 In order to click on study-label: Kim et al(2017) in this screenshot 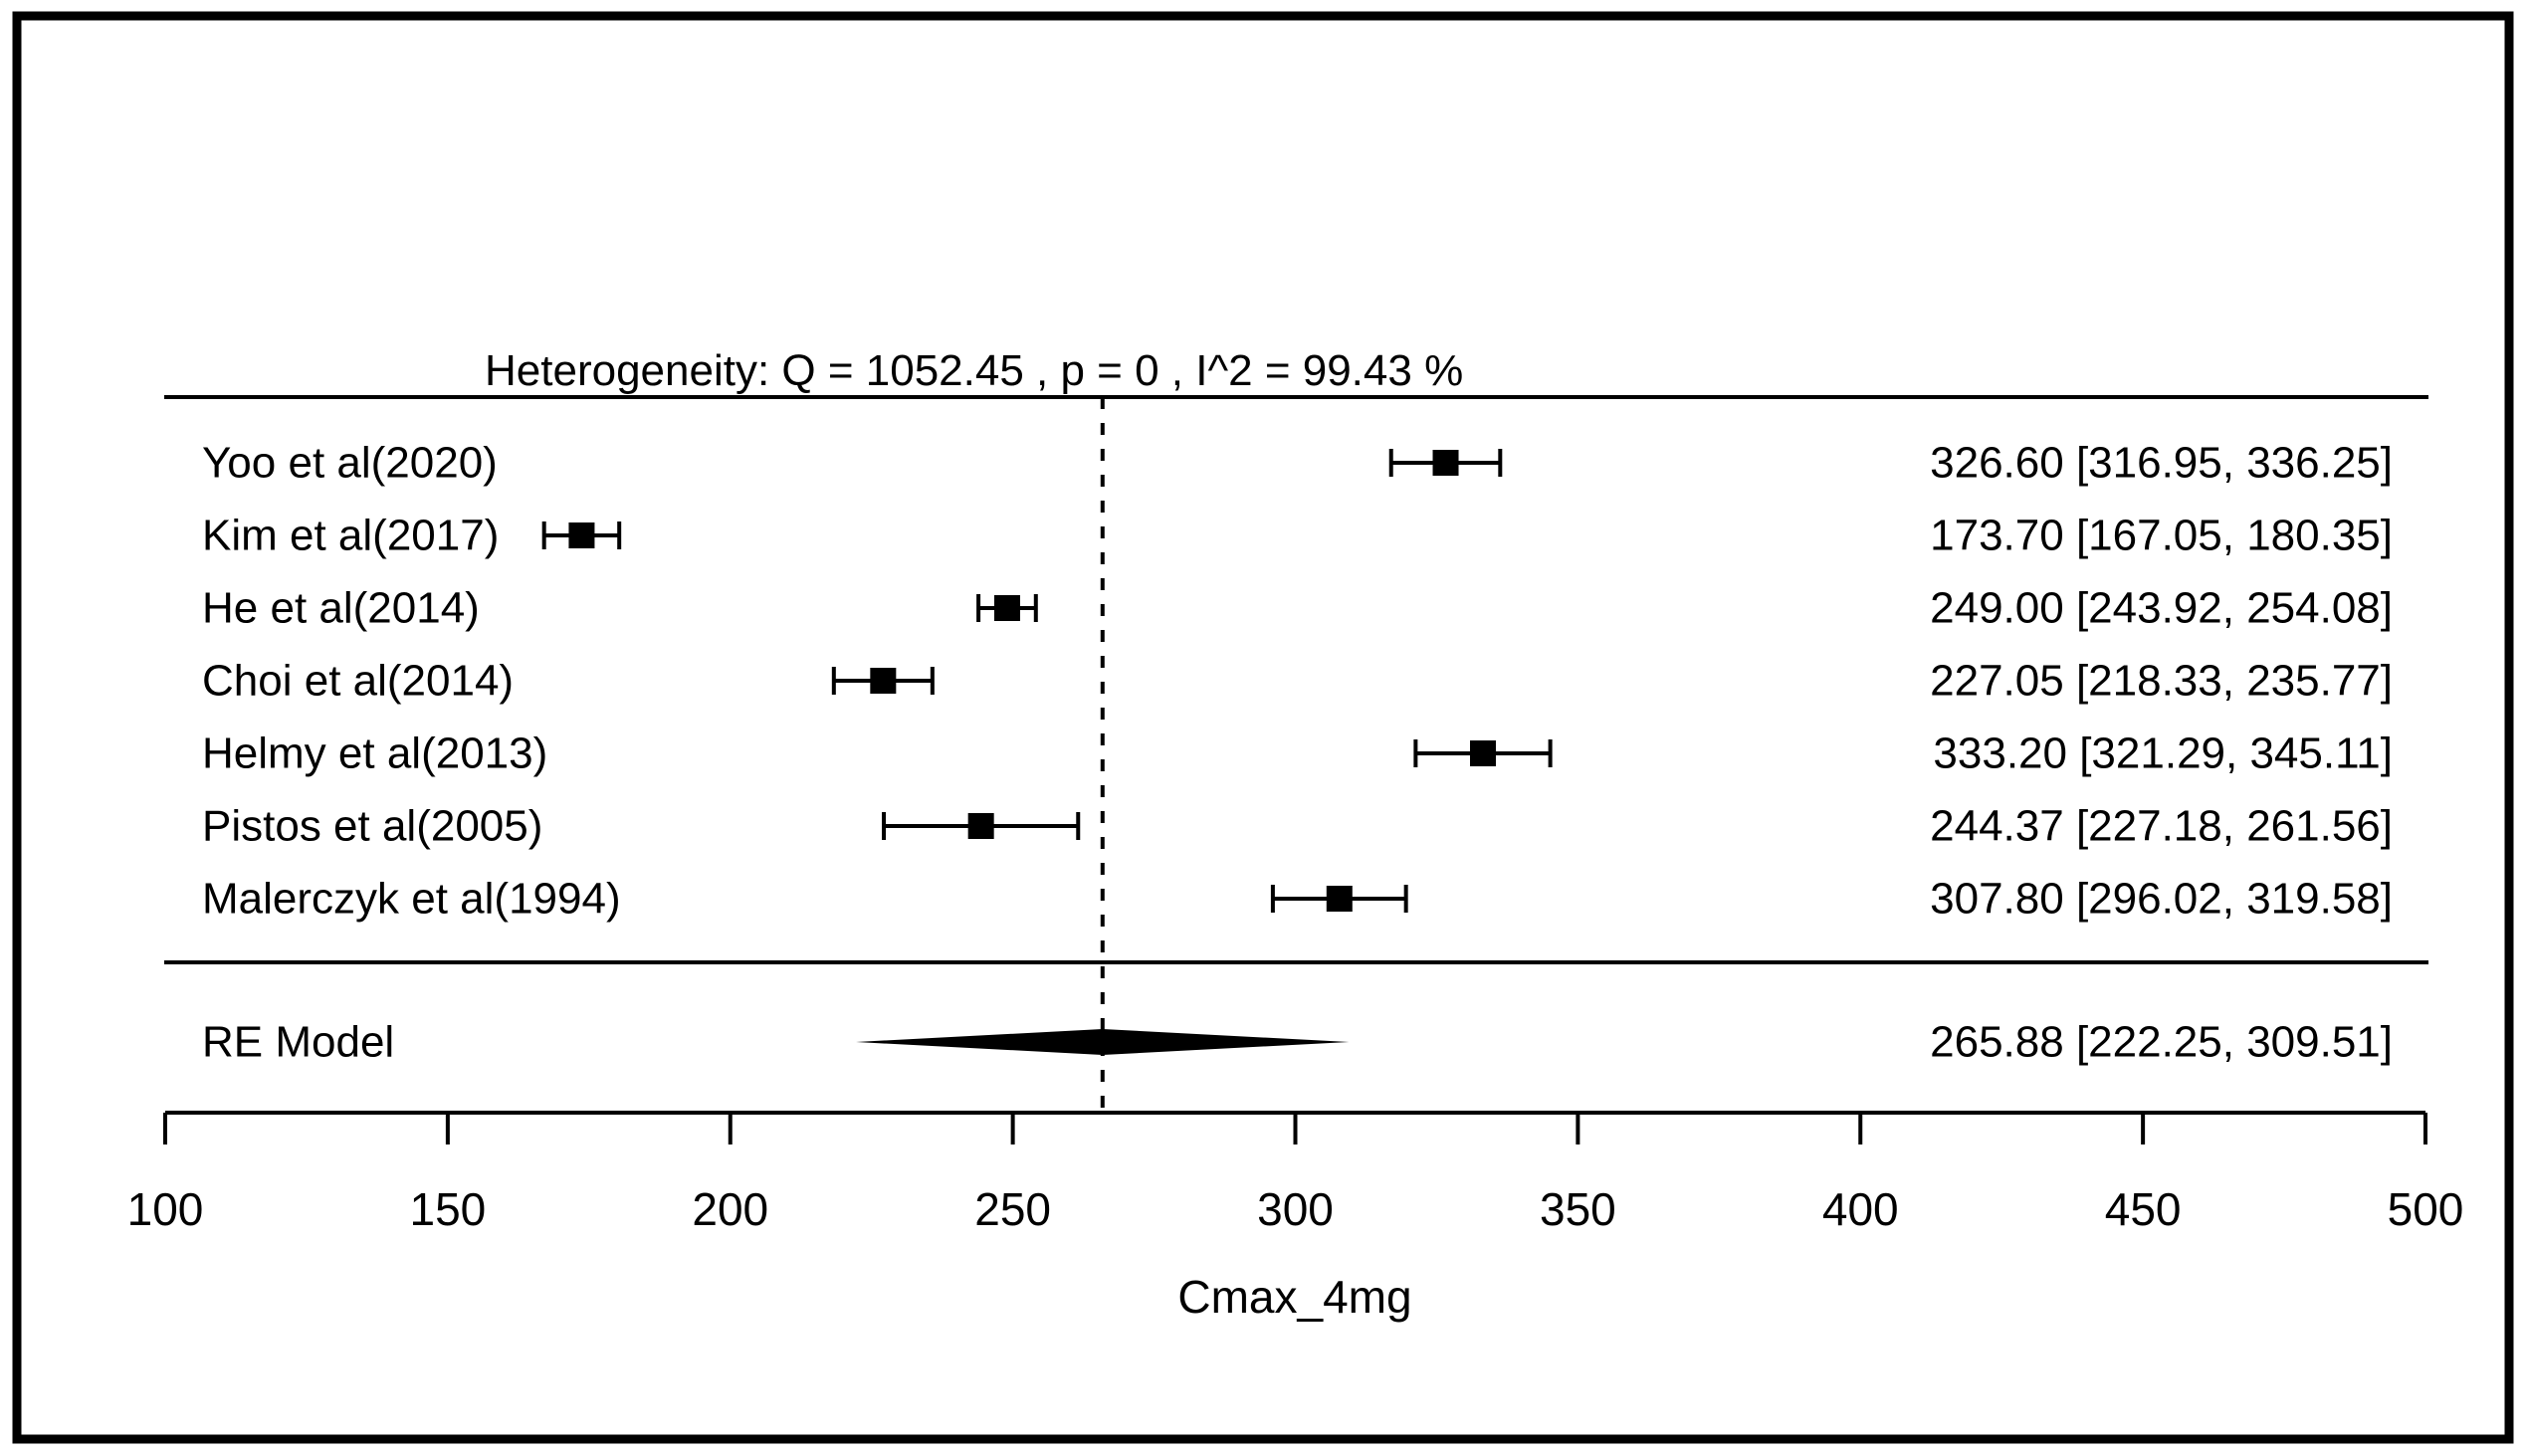, I will do `click(350, 536)`.